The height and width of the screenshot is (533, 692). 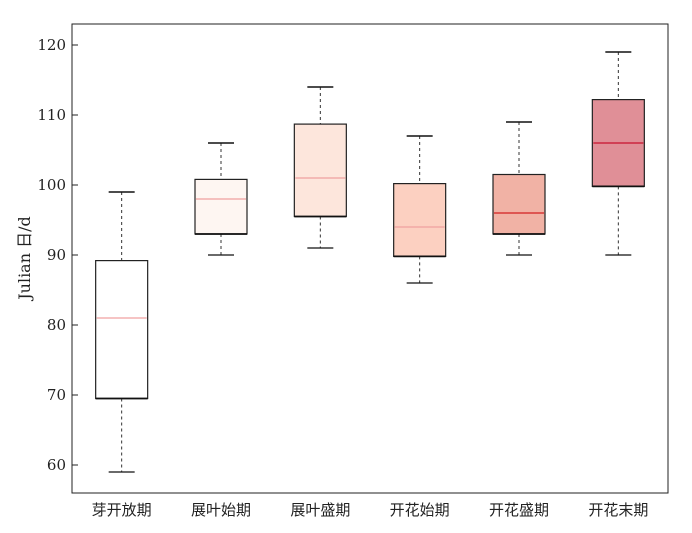 I want to click on y-tick-label: 60, so click(x=56, y=465).